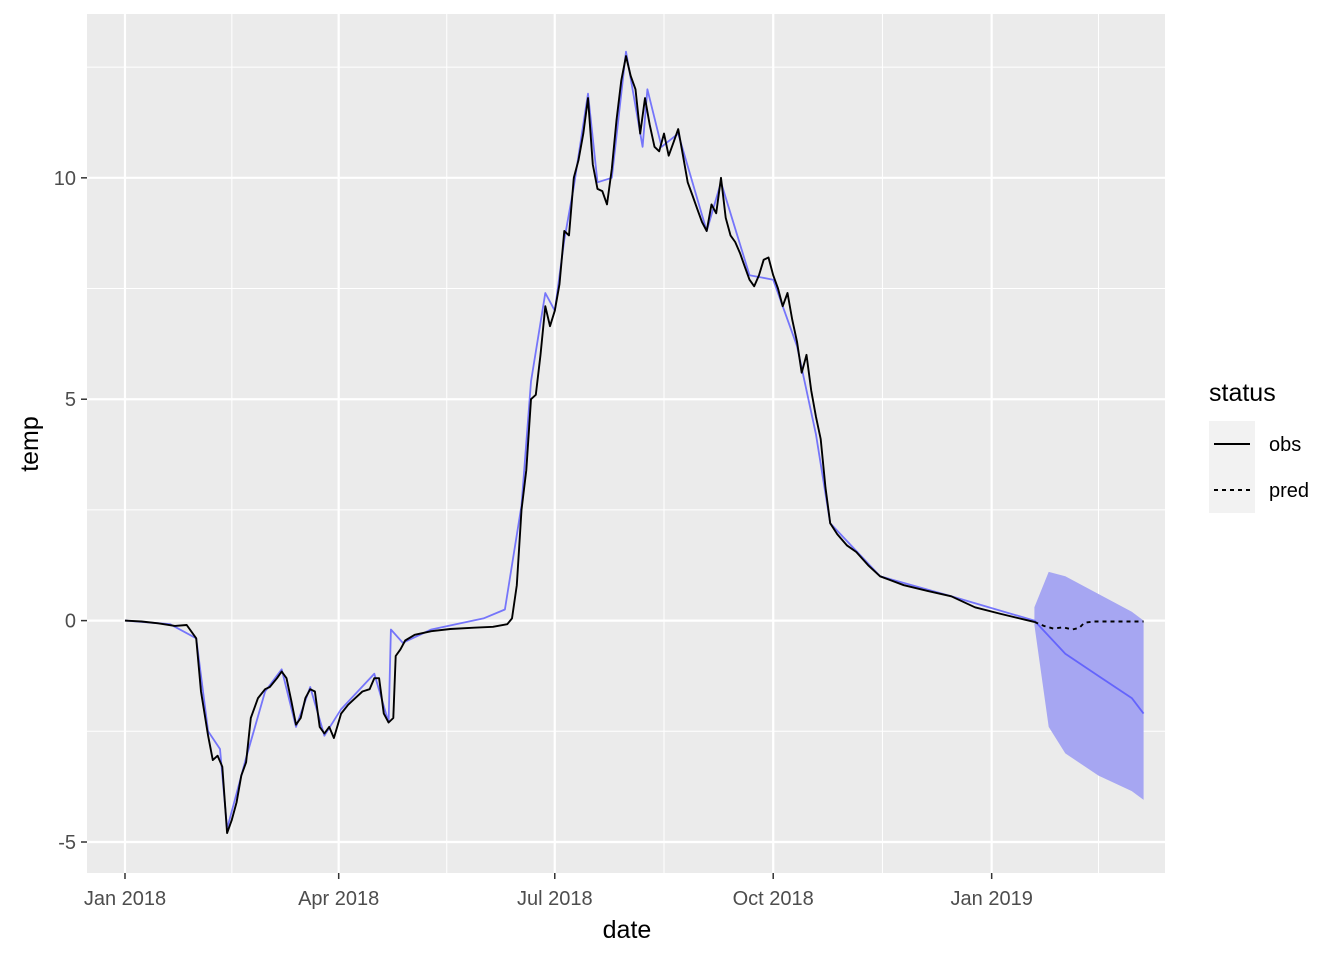 This screenshot has width=1344, height=960. Describe the element at coordinates (1289, 491) in the screenshot. I see `legend-label-pred: pred` at that location.